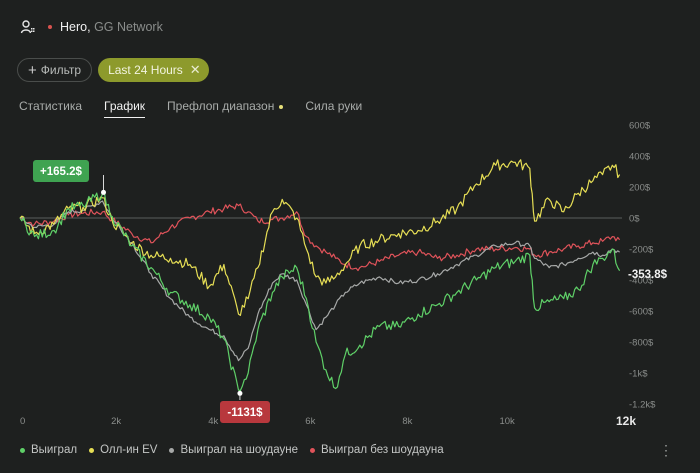 The image size is (700, 473). What do you see at coordinates (116, 421) in the screenshot?
I see `x-tick-label: 2k` at bounding box center [116, 421].